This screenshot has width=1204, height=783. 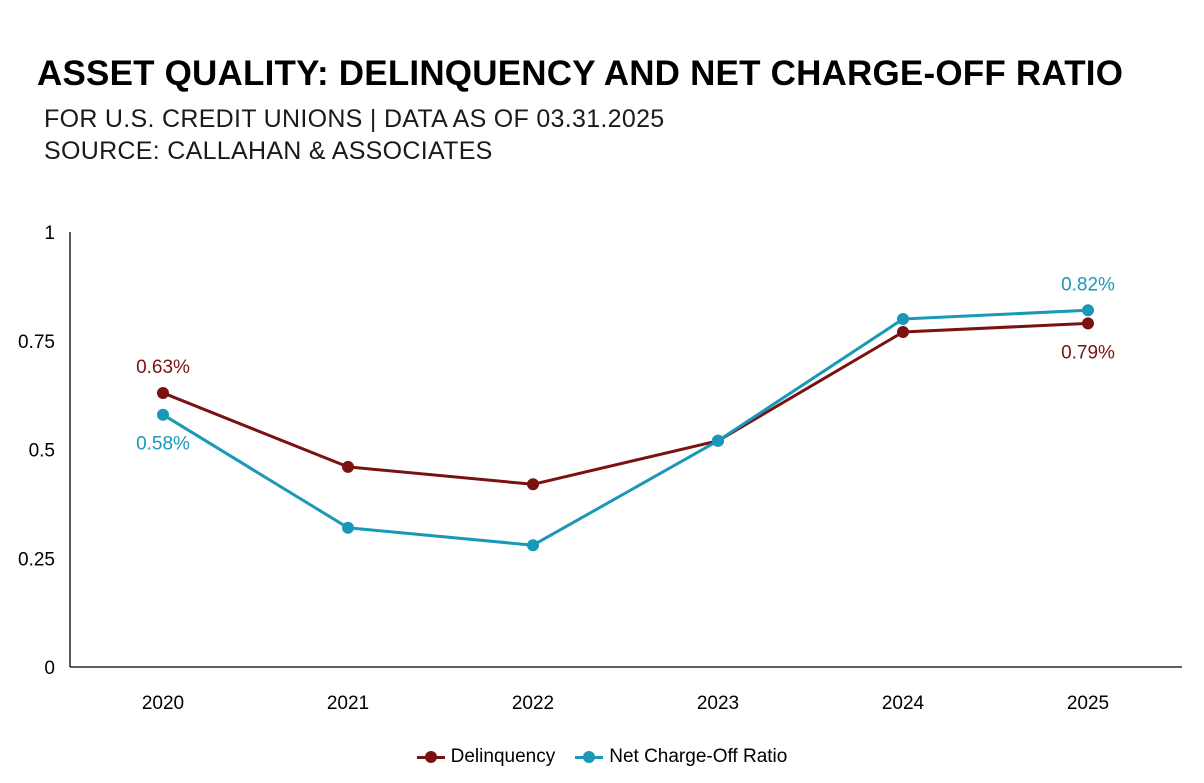 I want to click on x-tick-label-2020: 2020, so click(x=163, y=703).